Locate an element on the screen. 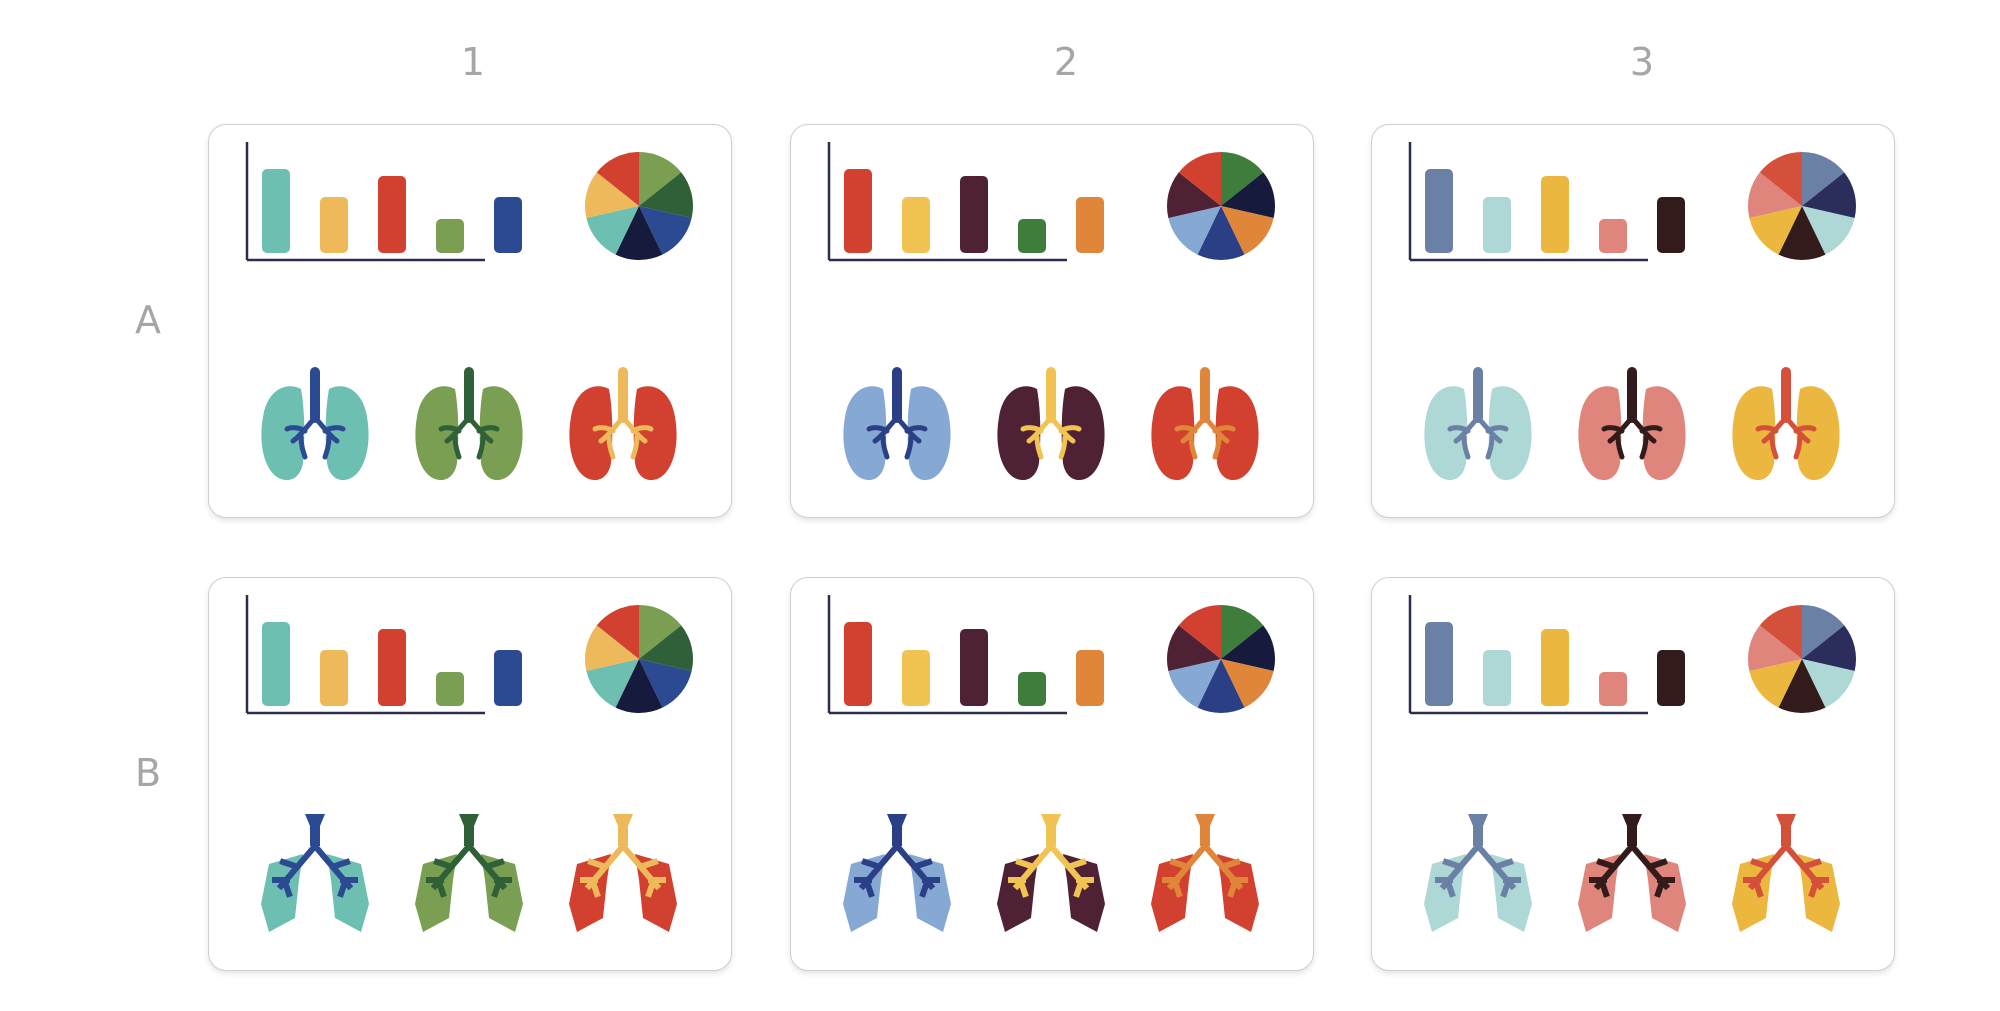 This screenshot has height=1011, width=2000. row-label: B is located at coordinates (148, 773).